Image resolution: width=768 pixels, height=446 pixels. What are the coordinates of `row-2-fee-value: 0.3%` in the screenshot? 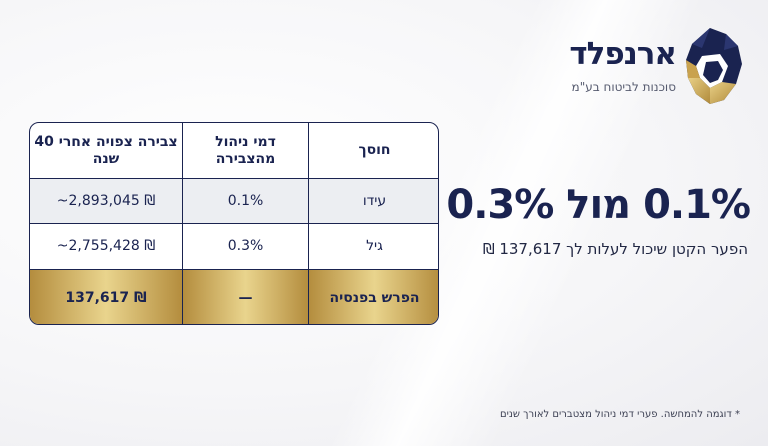 It's located at (245, 246).